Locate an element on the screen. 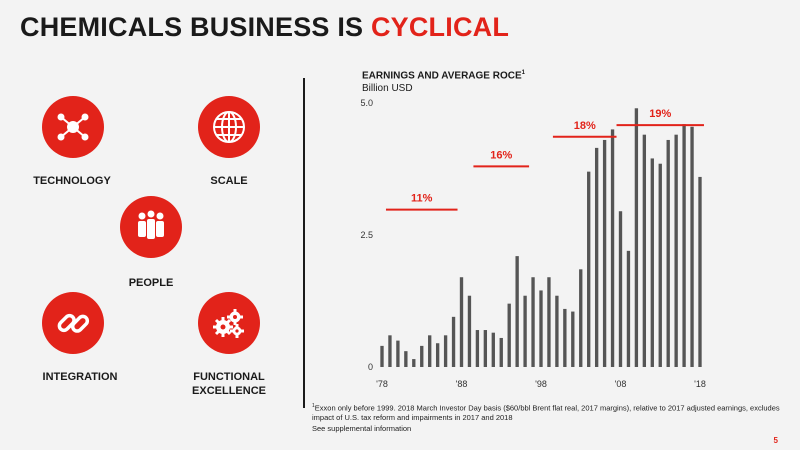 The width and height of the screenshot is (800, 450). roce-label: 19% is located at coordinates (660, 114).